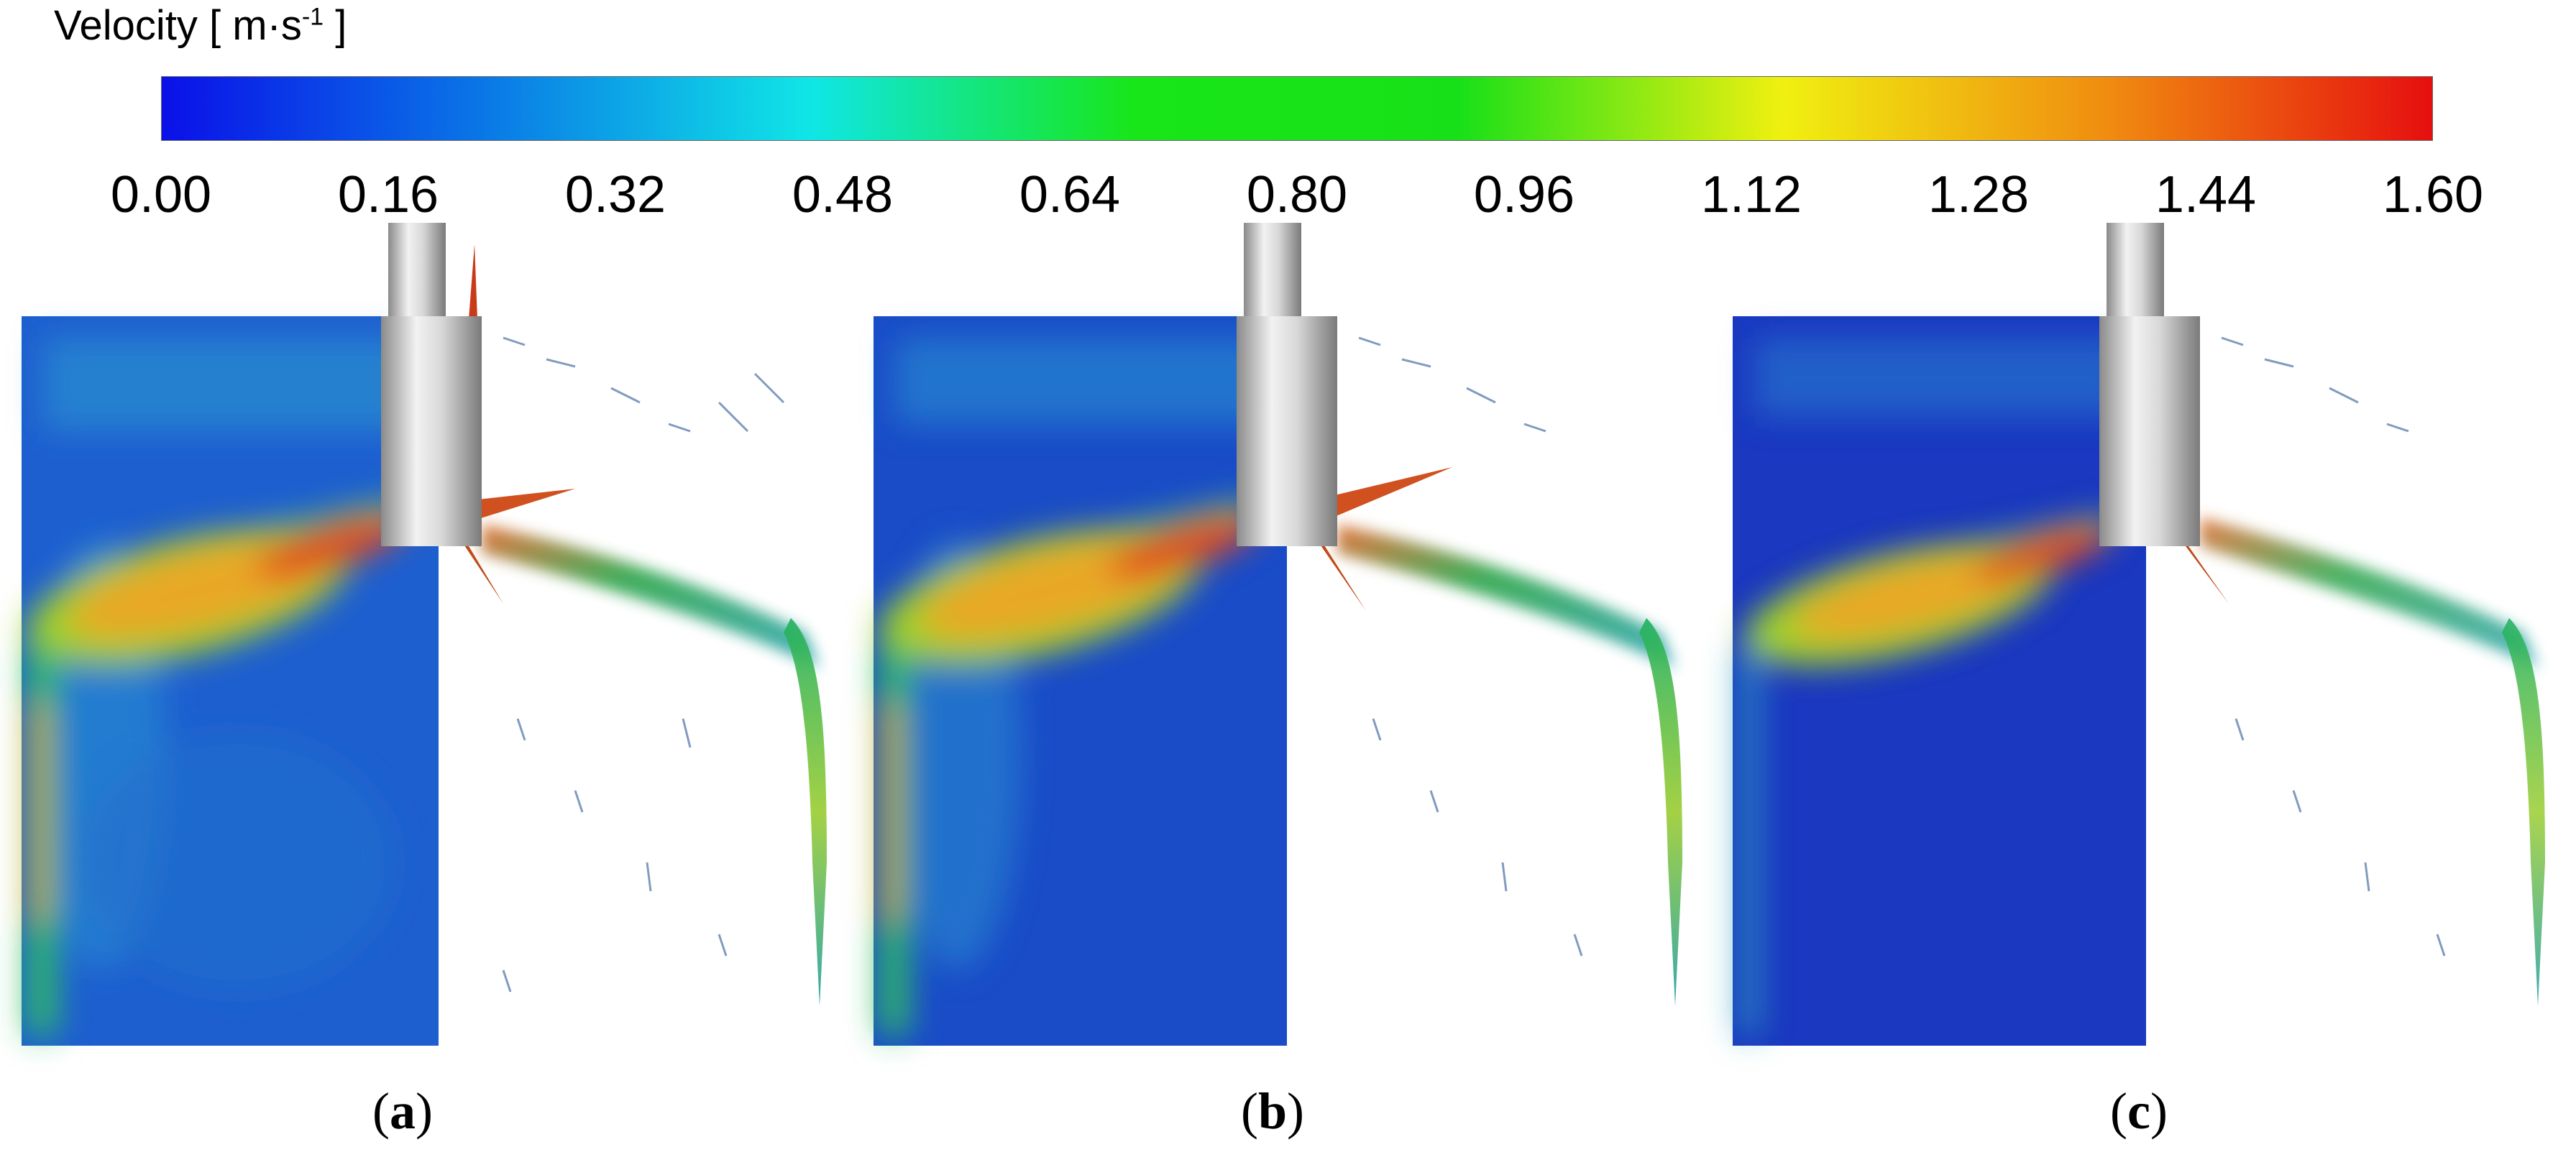 The height and width of the screenshot is (1165, 2576). I want to click on panel-label-b: (b), so click(1272, 1111).